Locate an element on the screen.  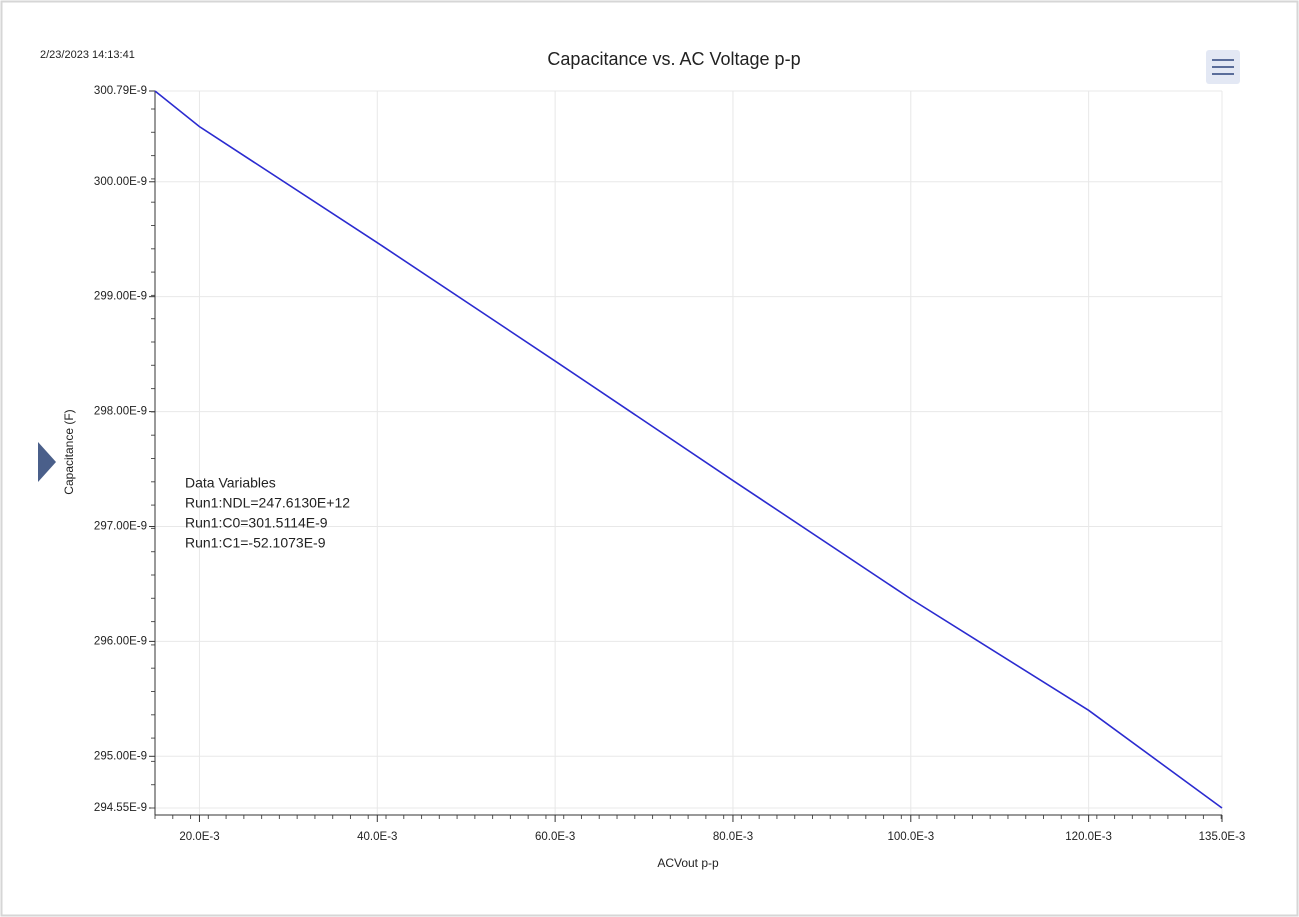
y-tick-label: 298.00E-9 is located at coordinates (120, 412).